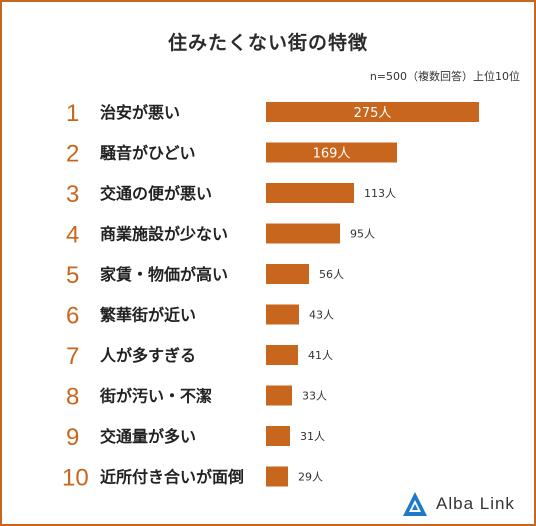  What do you see at coordinates (72, 275) in the screenshot?
I see `rank-number: 5` at bounding box center [72, 275].